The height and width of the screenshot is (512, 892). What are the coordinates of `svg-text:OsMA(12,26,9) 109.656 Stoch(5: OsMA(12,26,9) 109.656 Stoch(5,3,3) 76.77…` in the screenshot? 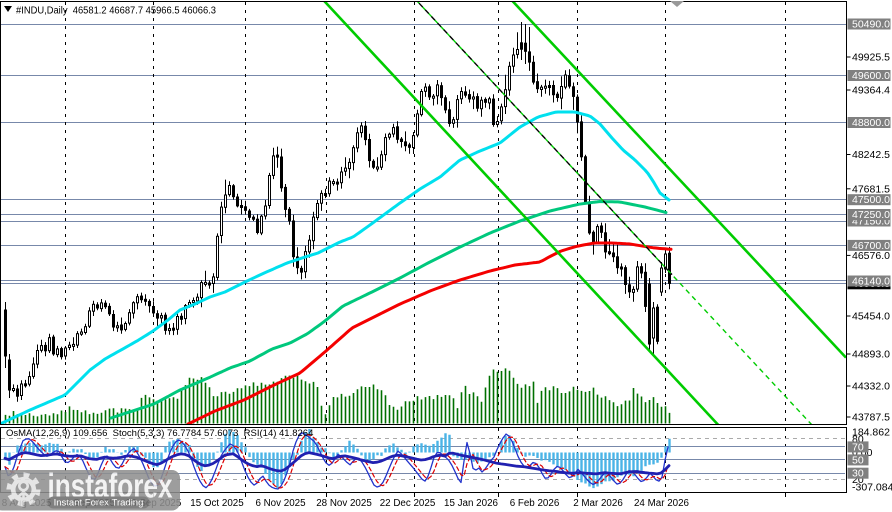 It's located at (159, 433).